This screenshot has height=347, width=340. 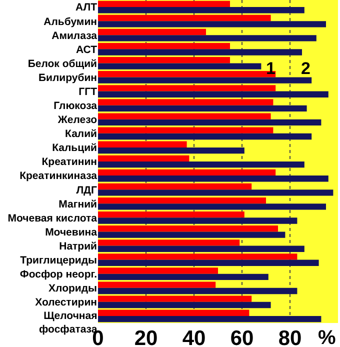 What do you see at coordinates (87, 190) in the screenshot?
I see `y-tick-label: ЛДГ` at bounding box center [87, 190].